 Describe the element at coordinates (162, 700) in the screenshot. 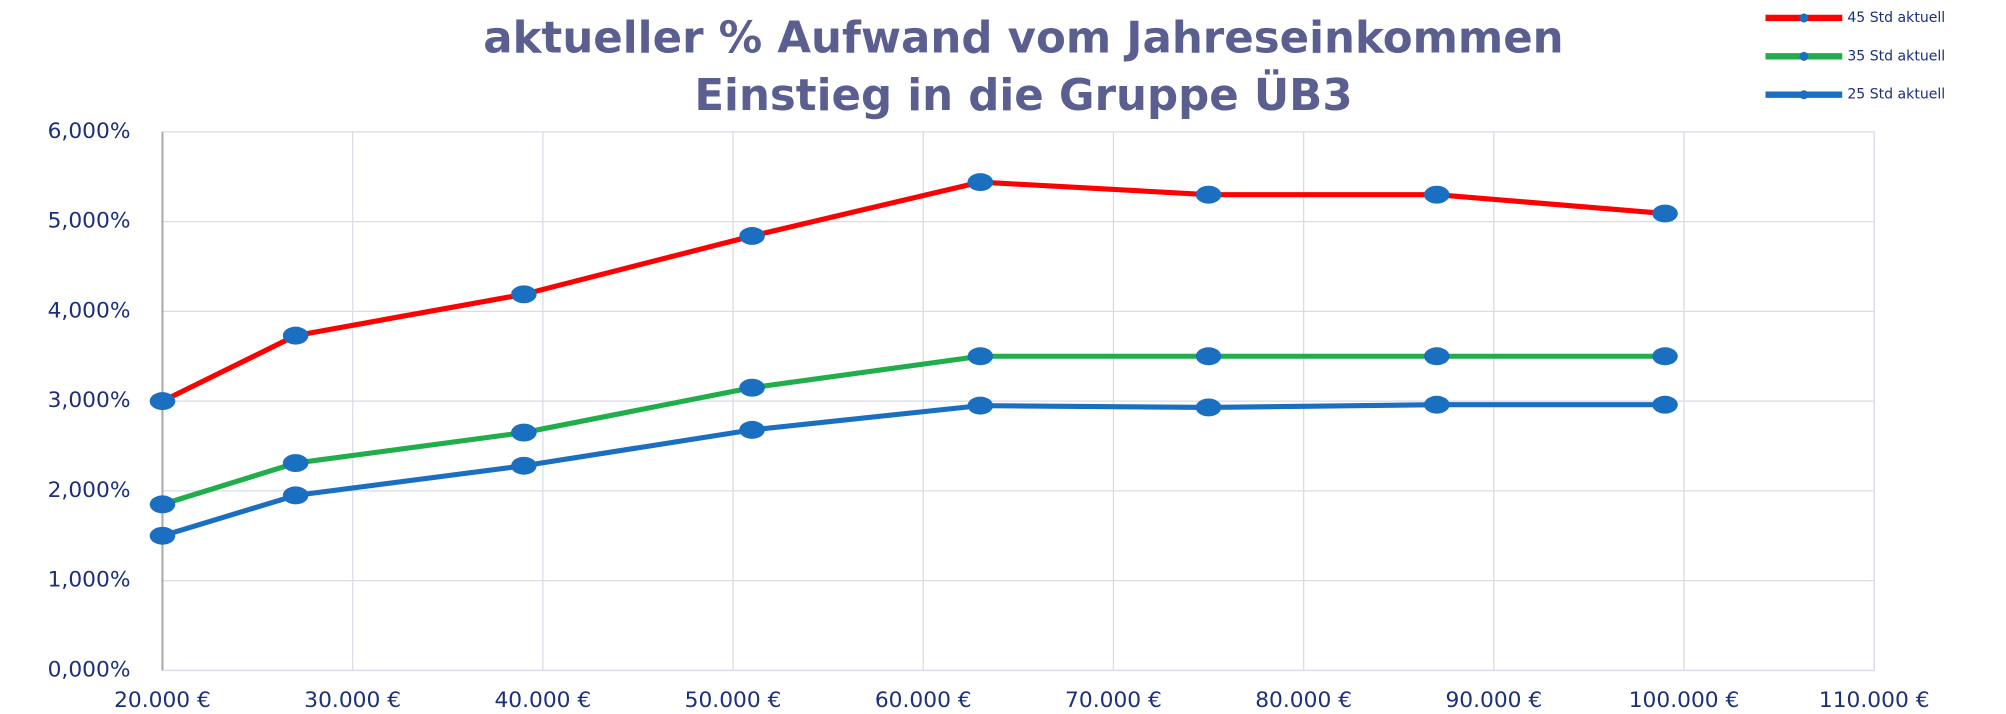

I see `x-tick-label: 20.000 €` at that location.